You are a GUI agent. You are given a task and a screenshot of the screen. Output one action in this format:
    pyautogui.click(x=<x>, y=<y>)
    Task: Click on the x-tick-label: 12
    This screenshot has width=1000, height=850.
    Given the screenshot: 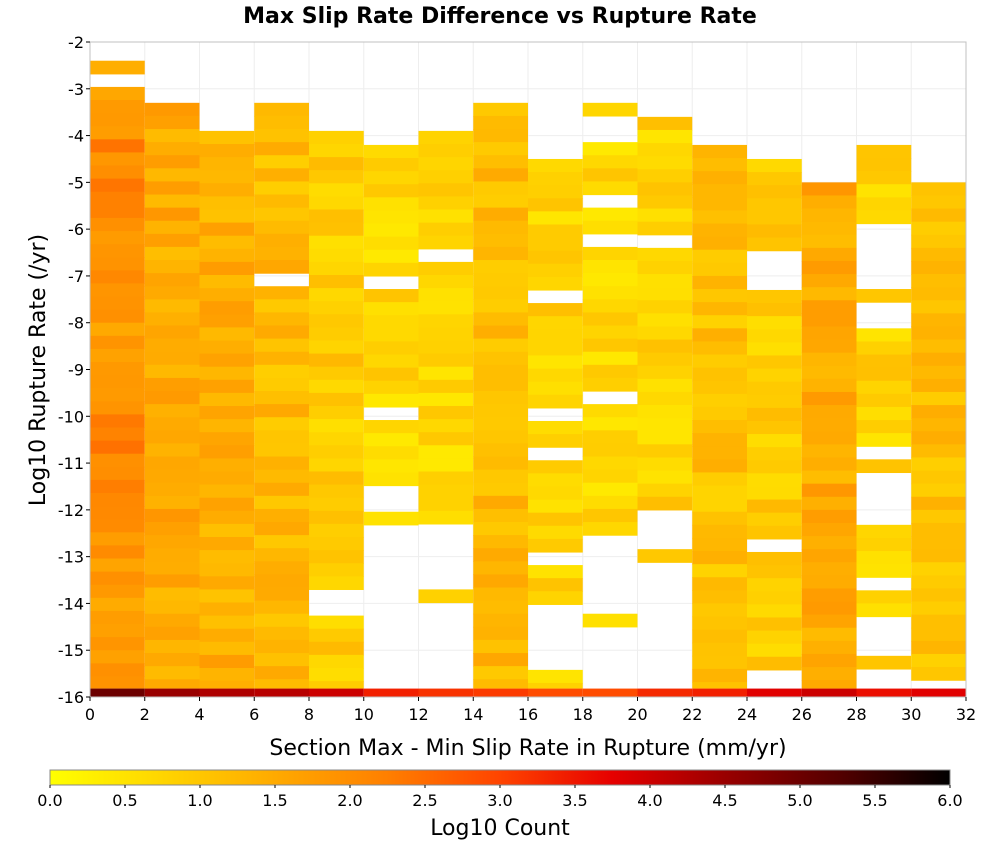 What is the action you would take?
    pyautogui.click(x=418, y=714)
    